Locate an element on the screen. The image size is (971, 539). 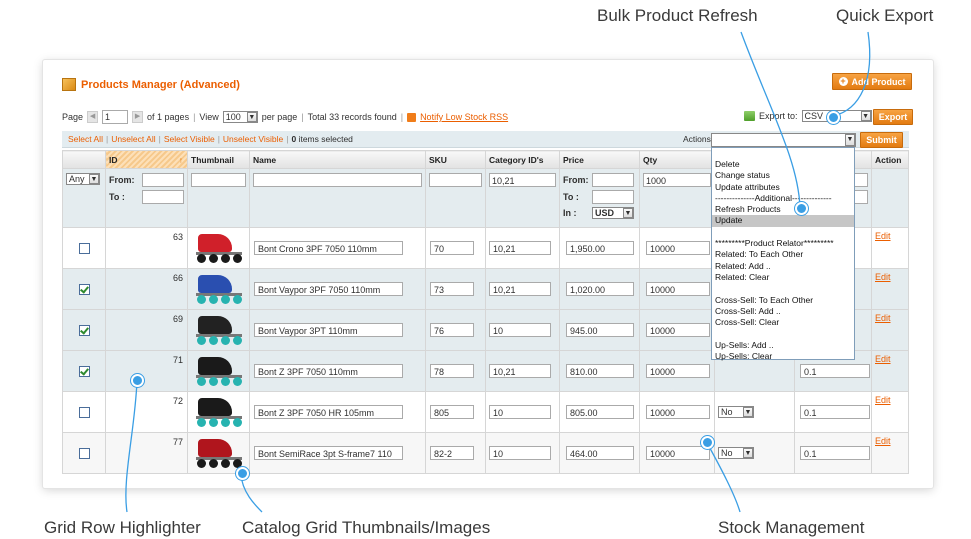
export-button: Export is located at coordinates (893, 117).